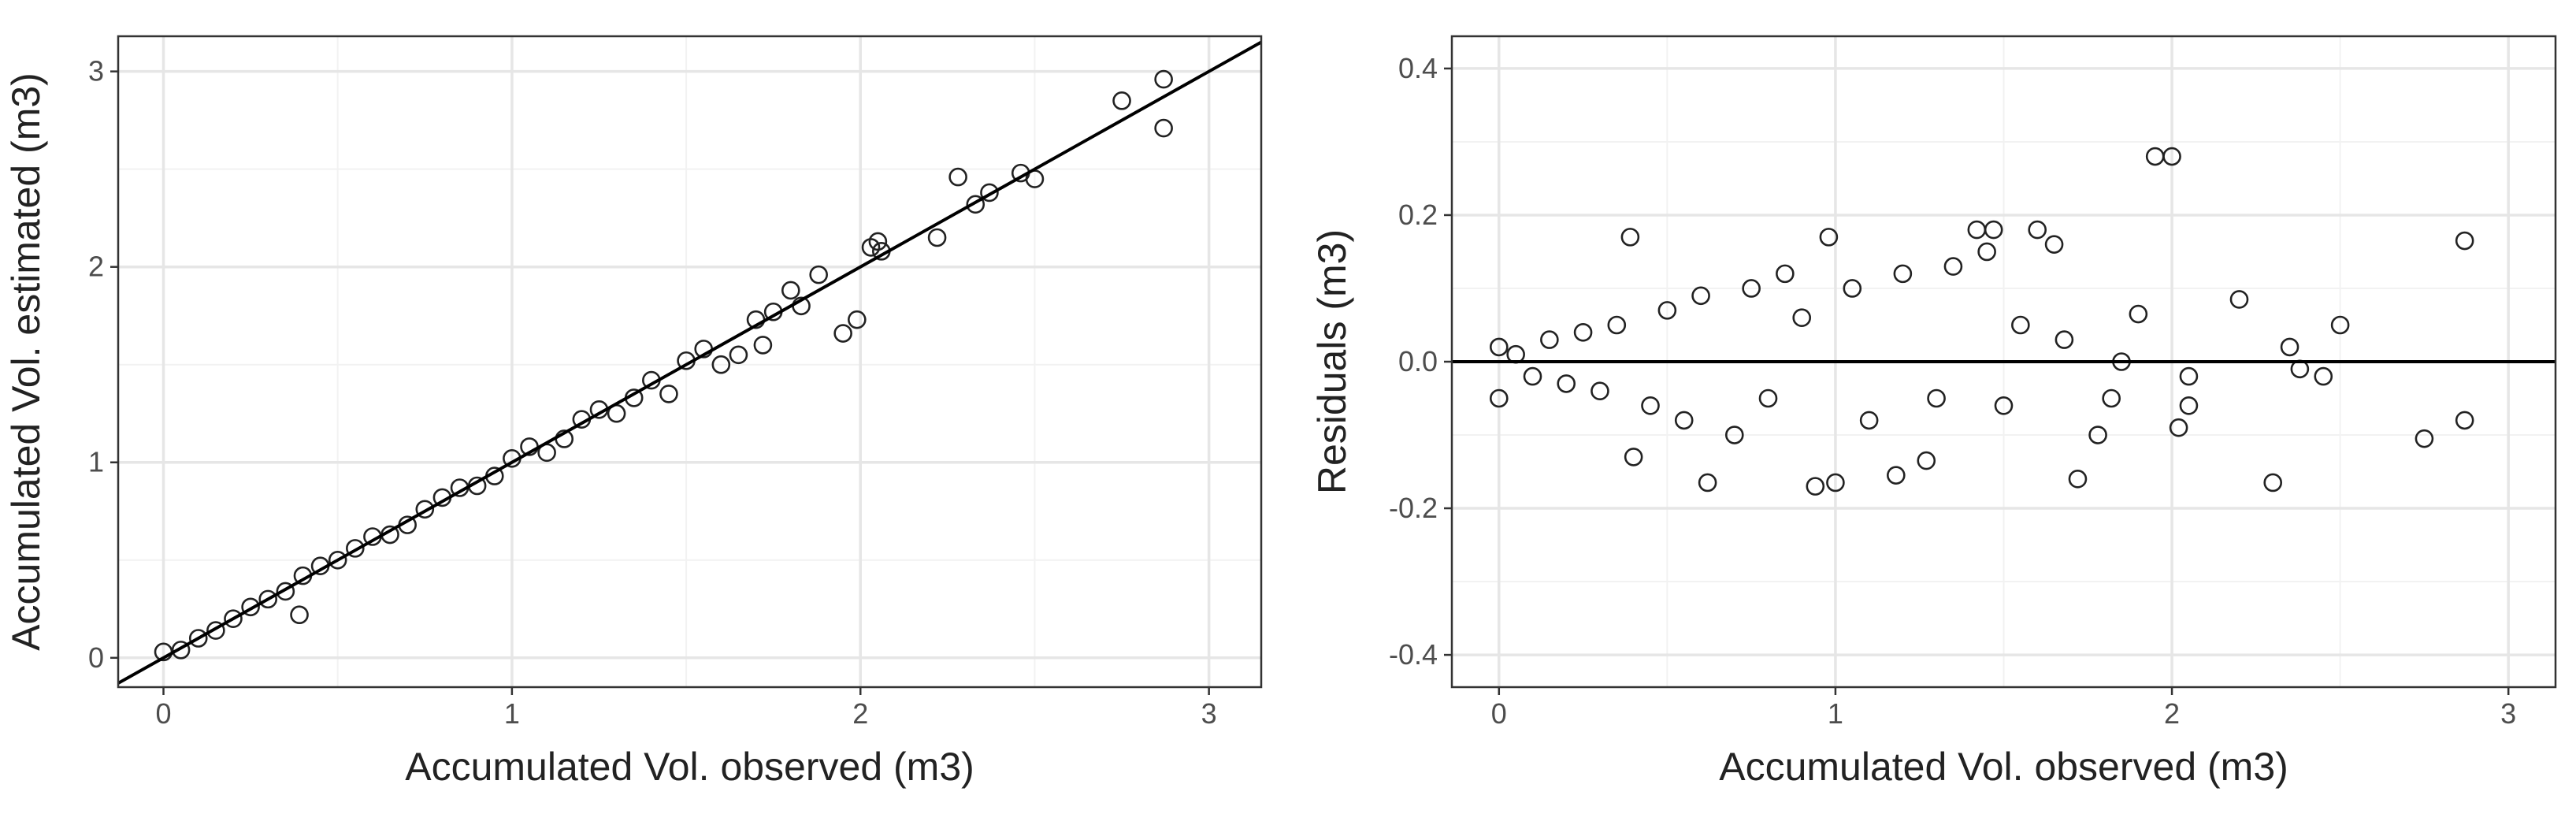 This screenshot has width=2576, height=814. Describe the element at coordinates (1332, 361) in the screenshot. I see `y-axis-title: Residuals (m3)` at that location.